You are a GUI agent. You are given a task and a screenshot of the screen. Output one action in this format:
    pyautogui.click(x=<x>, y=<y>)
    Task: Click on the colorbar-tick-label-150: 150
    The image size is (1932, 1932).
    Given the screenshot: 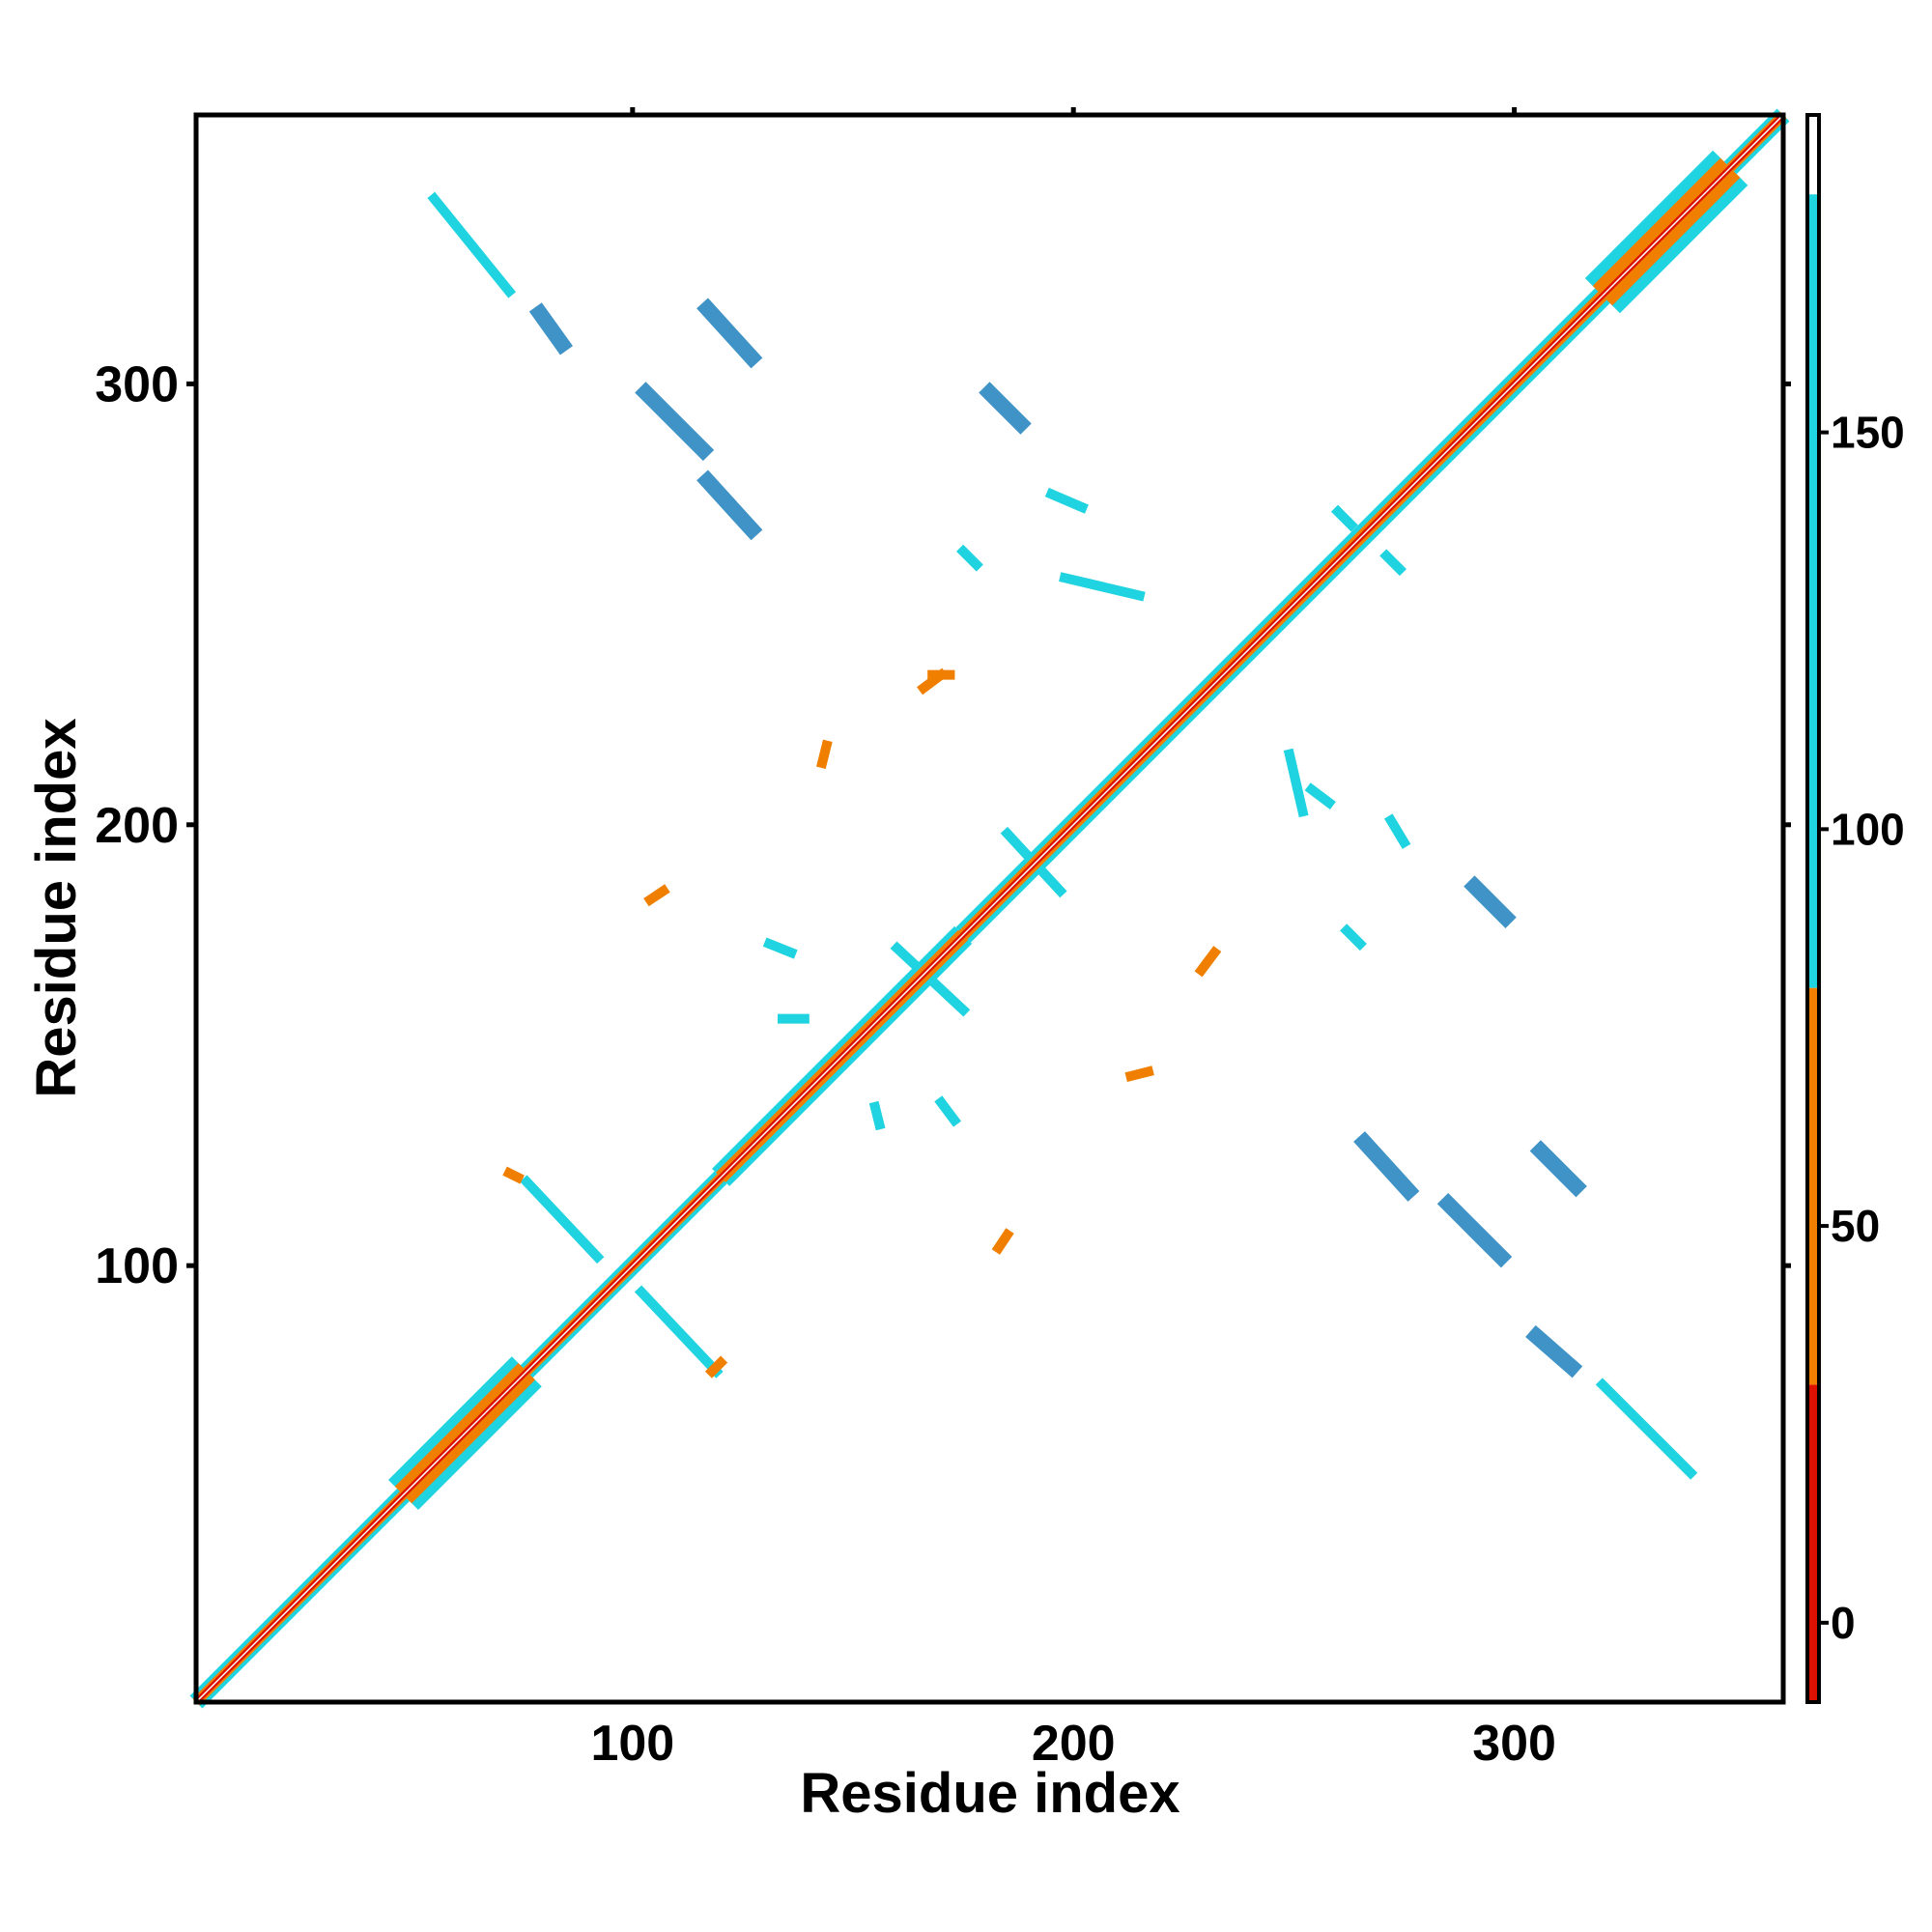 What is the action you would take?
    pyautogui.click(x=1868, y=433)
    